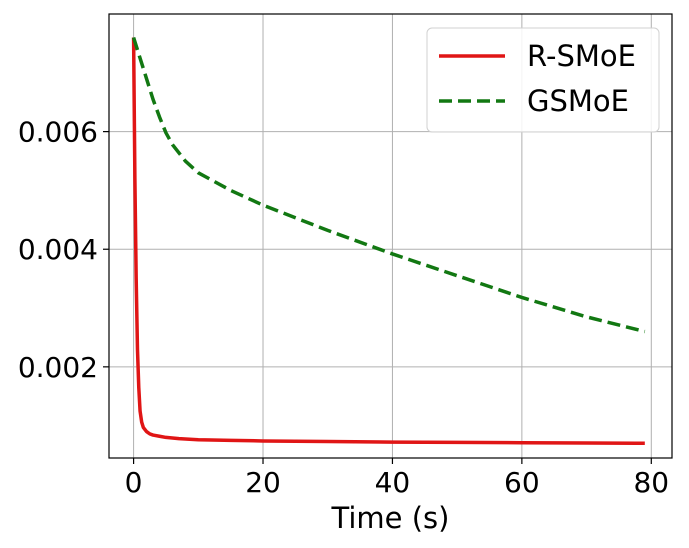 The height and width of the screenshot is (548, 689). Describe the element at coordinates (263, 482) in the screenshot. I see `x-tick-label: 20` at that location.